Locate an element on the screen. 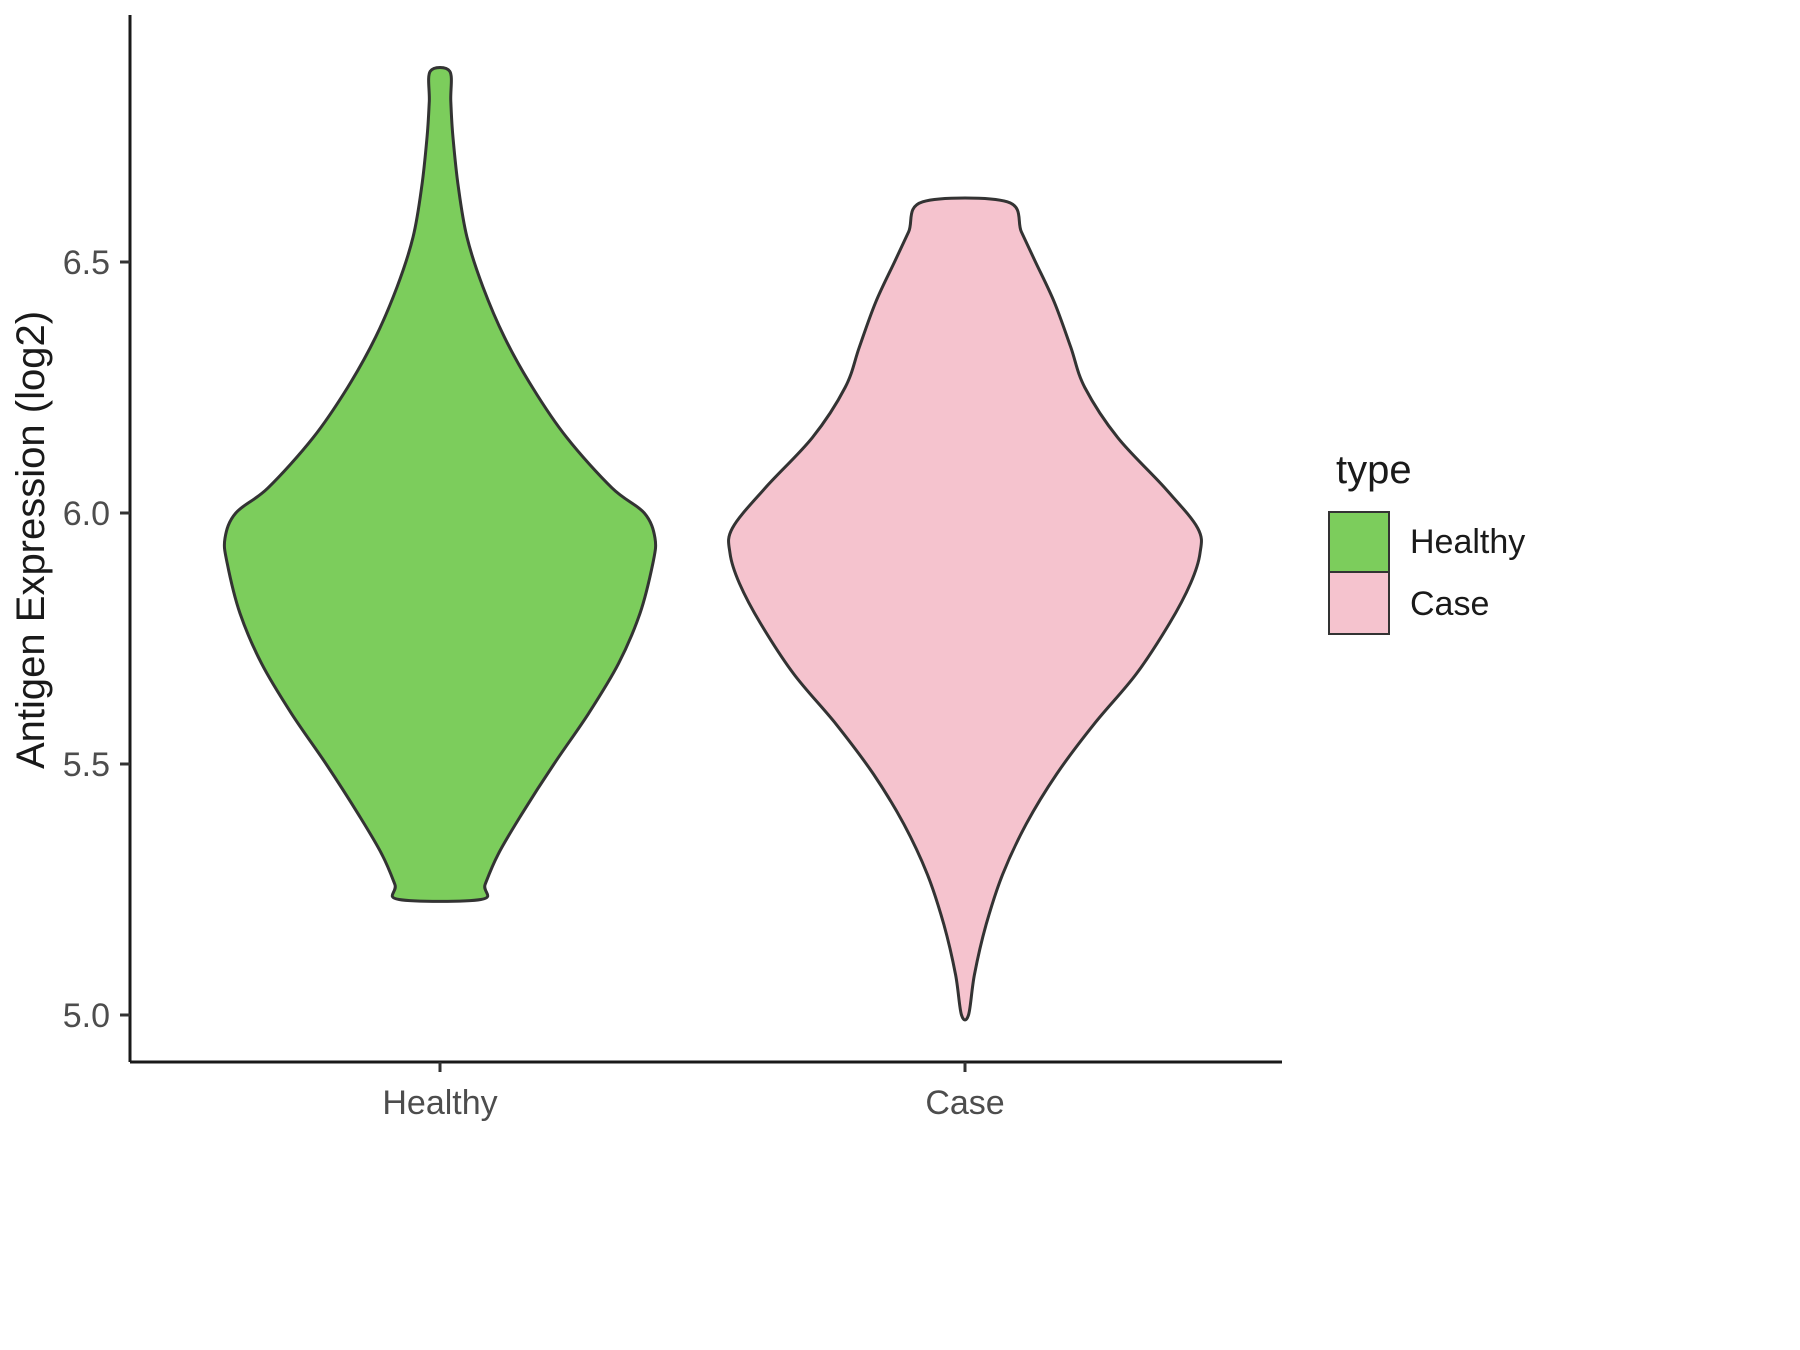  legend-label-case: Case is located at coordinates (1450, 603).